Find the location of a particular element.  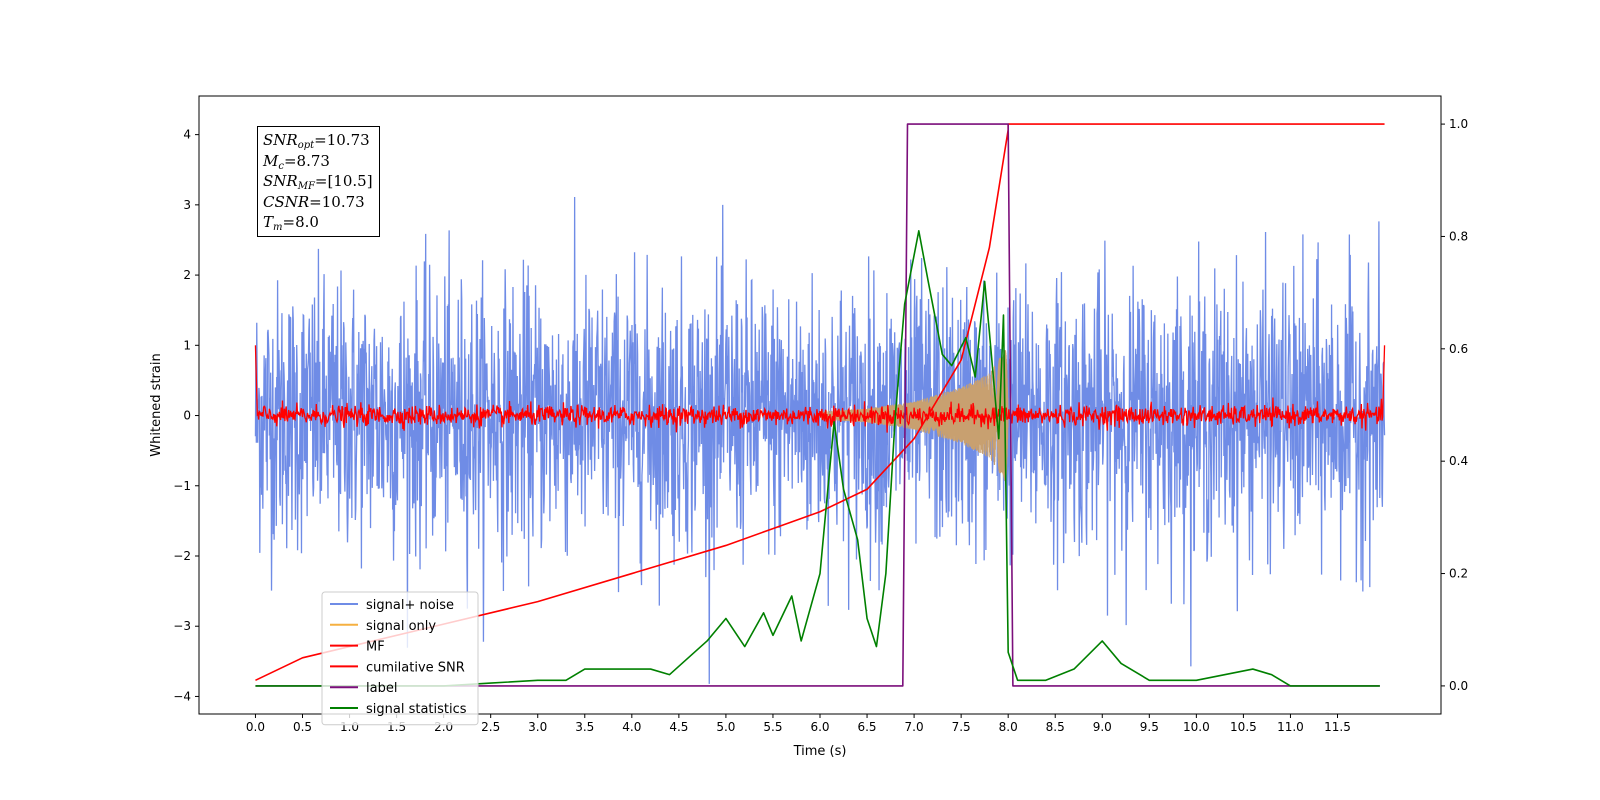

y-axis-right: 1.0 0.8 0.6 0.4 0.2 0.0 is located at coordinates (1454, 405).